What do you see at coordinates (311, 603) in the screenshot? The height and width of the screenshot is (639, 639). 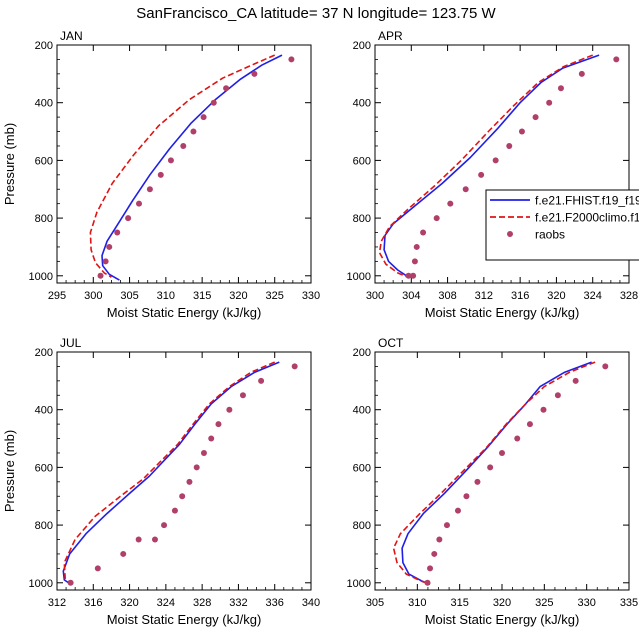 I see `jul-xtick-label: 340` at bounding box center [311, 603].